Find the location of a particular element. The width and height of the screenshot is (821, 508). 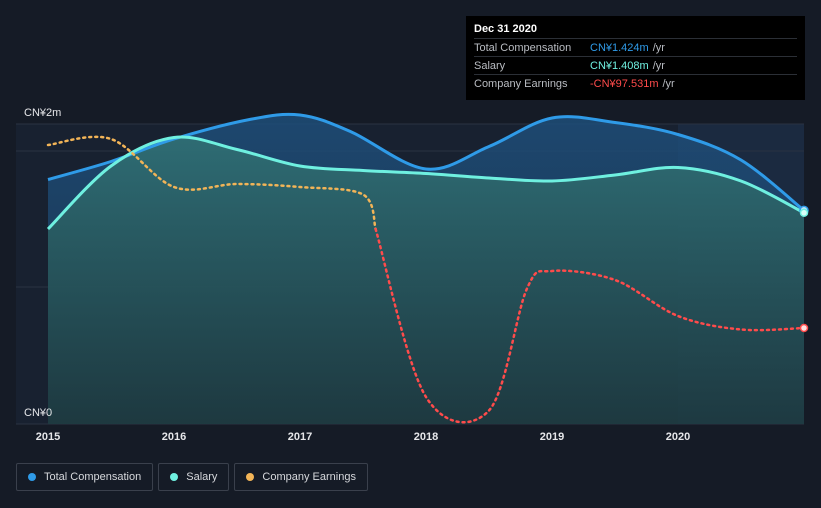

legend-item-company-earnings: Company Earnings is located at coordinates (301, 477).